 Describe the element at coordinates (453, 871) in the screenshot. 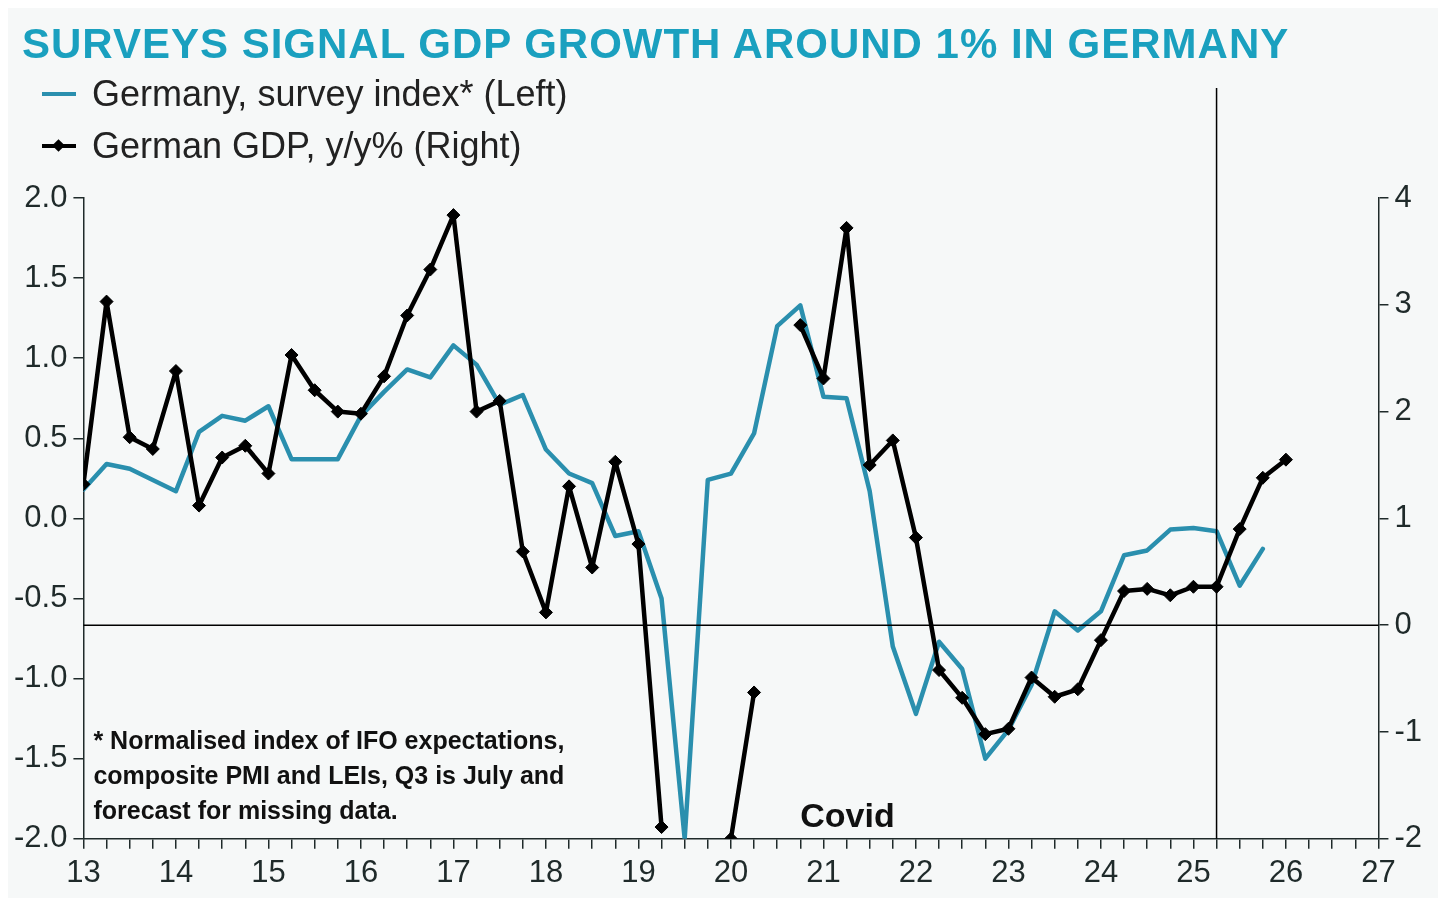

I see `x-tick-label: 17` at that location.